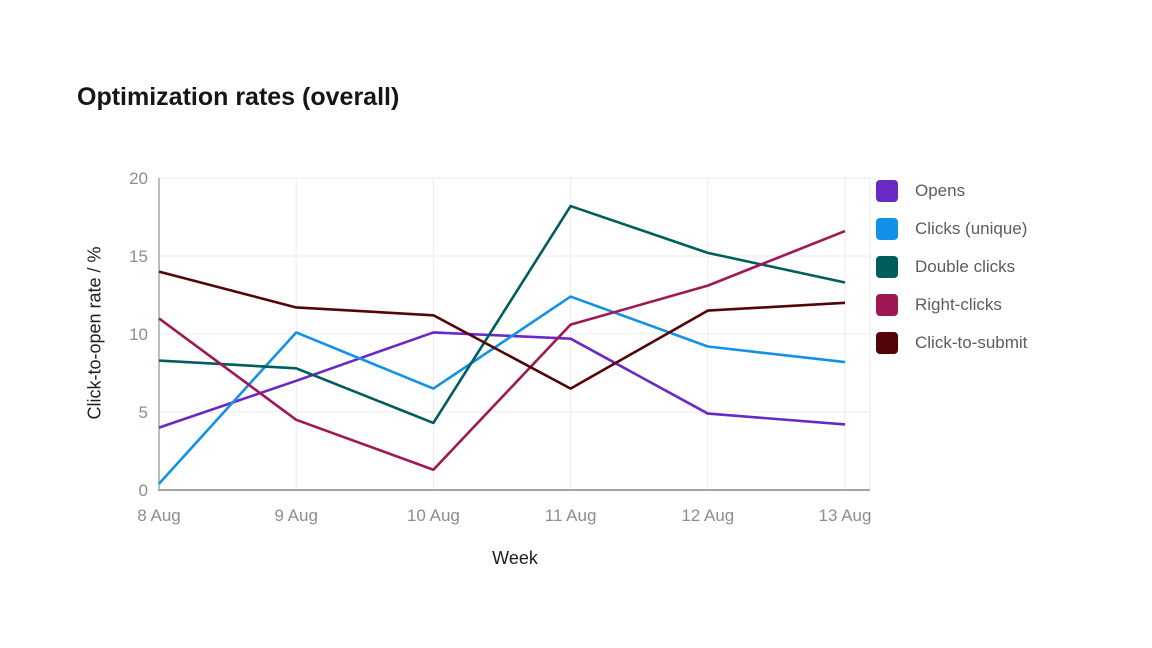  I want to click on legend-label: Double clicks, so click(965, 266).